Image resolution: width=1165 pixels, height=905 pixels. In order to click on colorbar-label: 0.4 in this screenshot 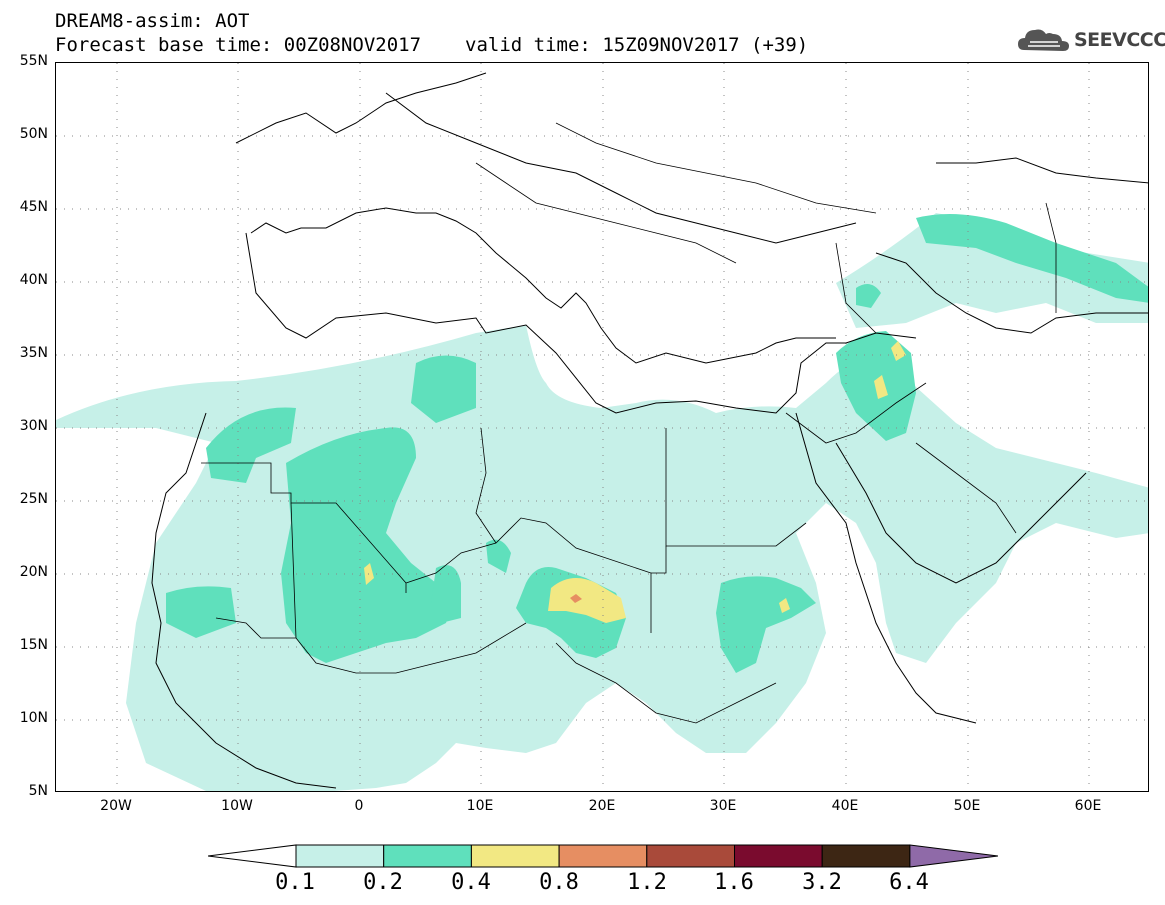, I will do `click(471, 882)`.